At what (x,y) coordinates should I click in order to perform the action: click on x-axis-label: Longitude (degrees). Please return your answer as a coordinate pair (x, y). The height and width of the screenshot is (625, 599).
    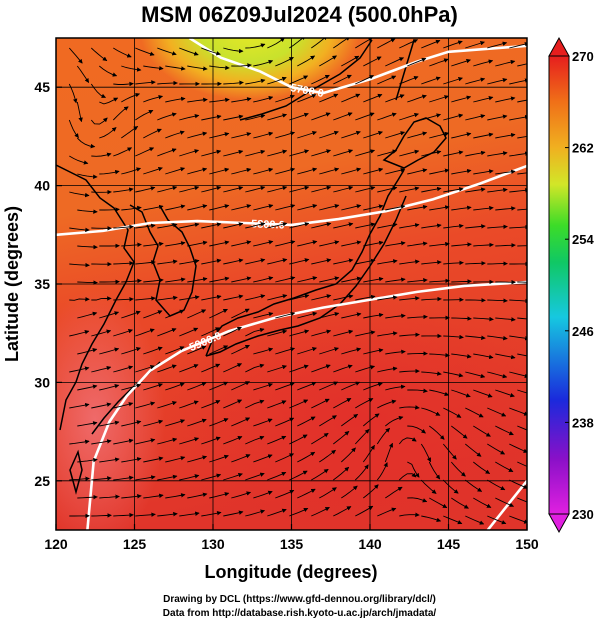
    Looking at the image, I should click on (290, 572).